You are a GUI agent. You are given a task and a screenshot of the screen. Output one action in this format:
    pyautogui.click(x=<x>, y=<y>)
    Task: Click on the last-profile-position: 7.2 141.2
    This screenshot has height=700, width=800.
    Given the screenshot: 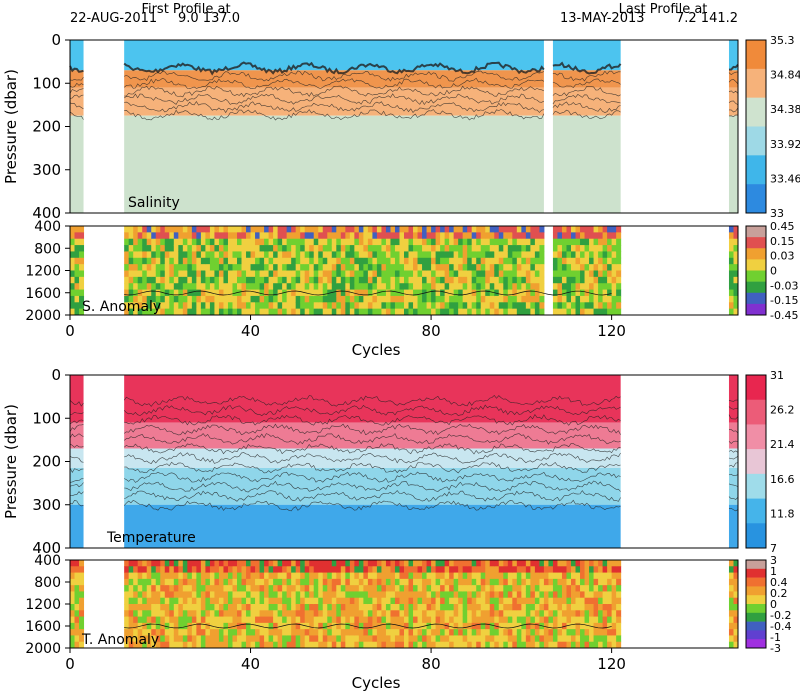 What is the action you would take?
    pyautogui.click(x=707, y=18)
    